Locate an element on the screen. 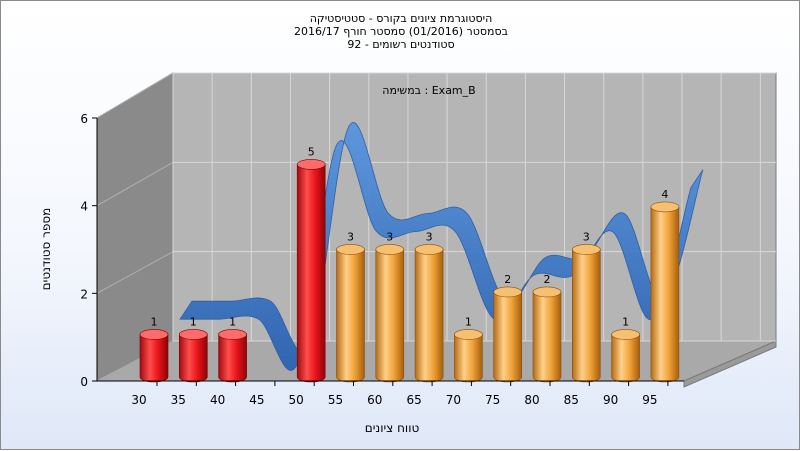  bar-55: 3 is located at coordinates (350, 306).